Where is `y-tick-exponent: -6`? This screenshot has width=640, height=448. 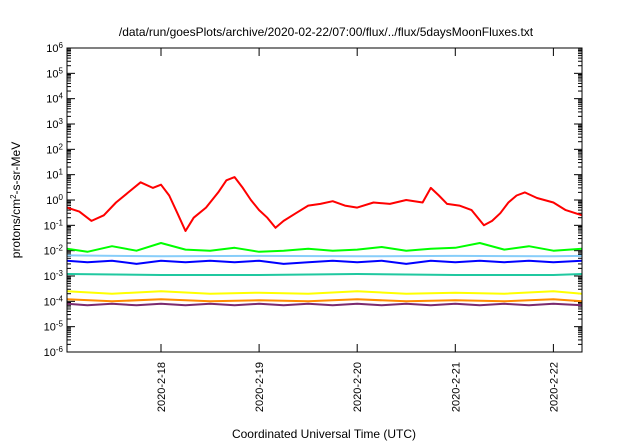
y-tick-exponent: -6 is located at coordinates (60, 349).